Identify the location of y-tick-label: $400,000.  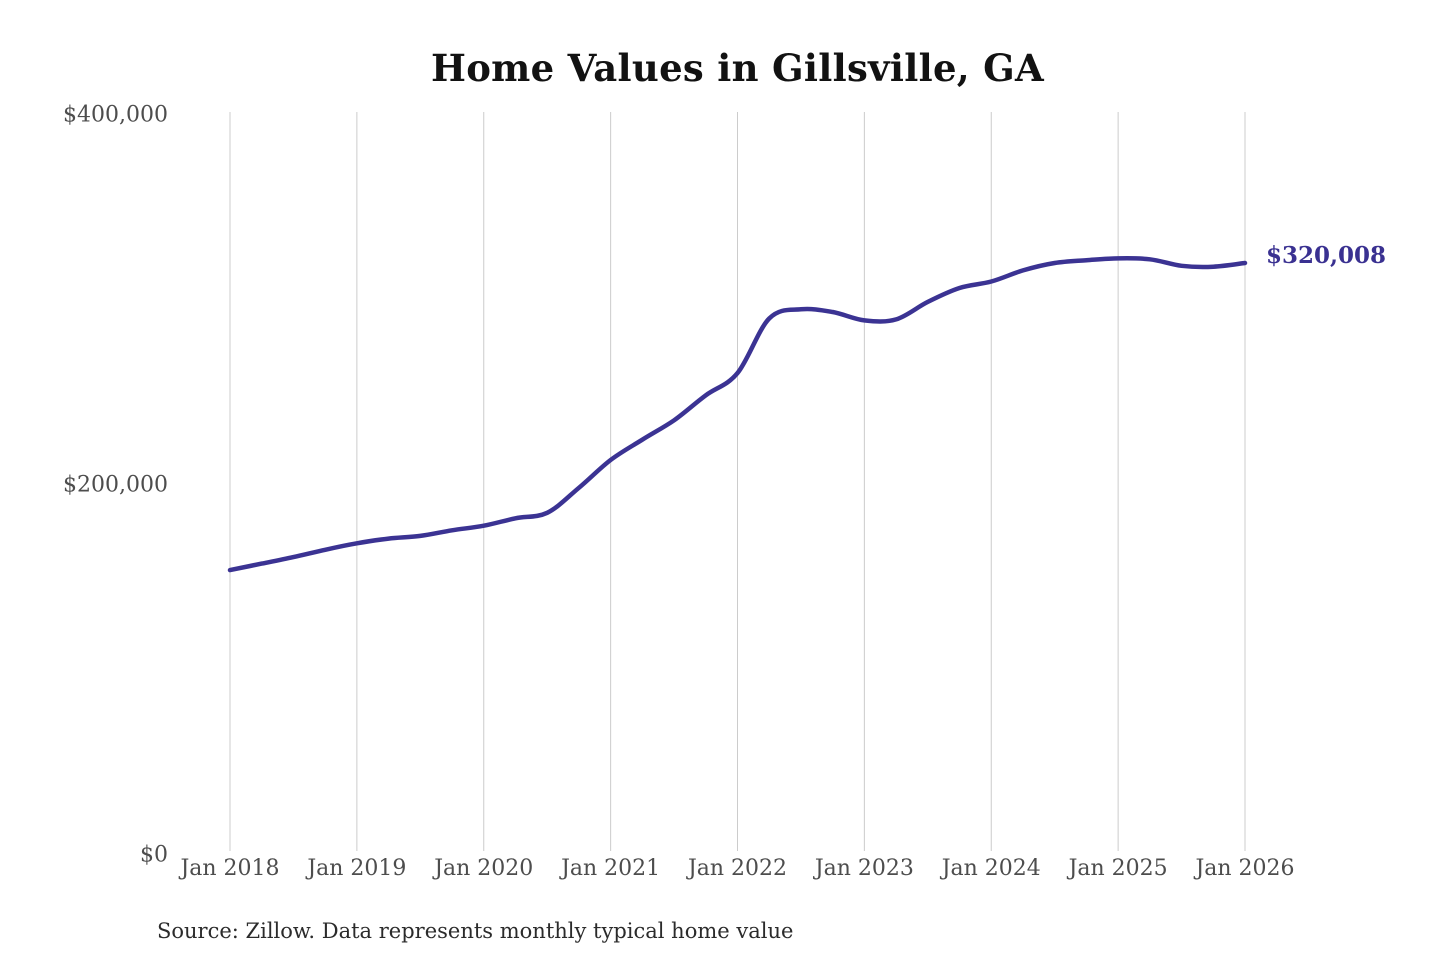
(115, 115).